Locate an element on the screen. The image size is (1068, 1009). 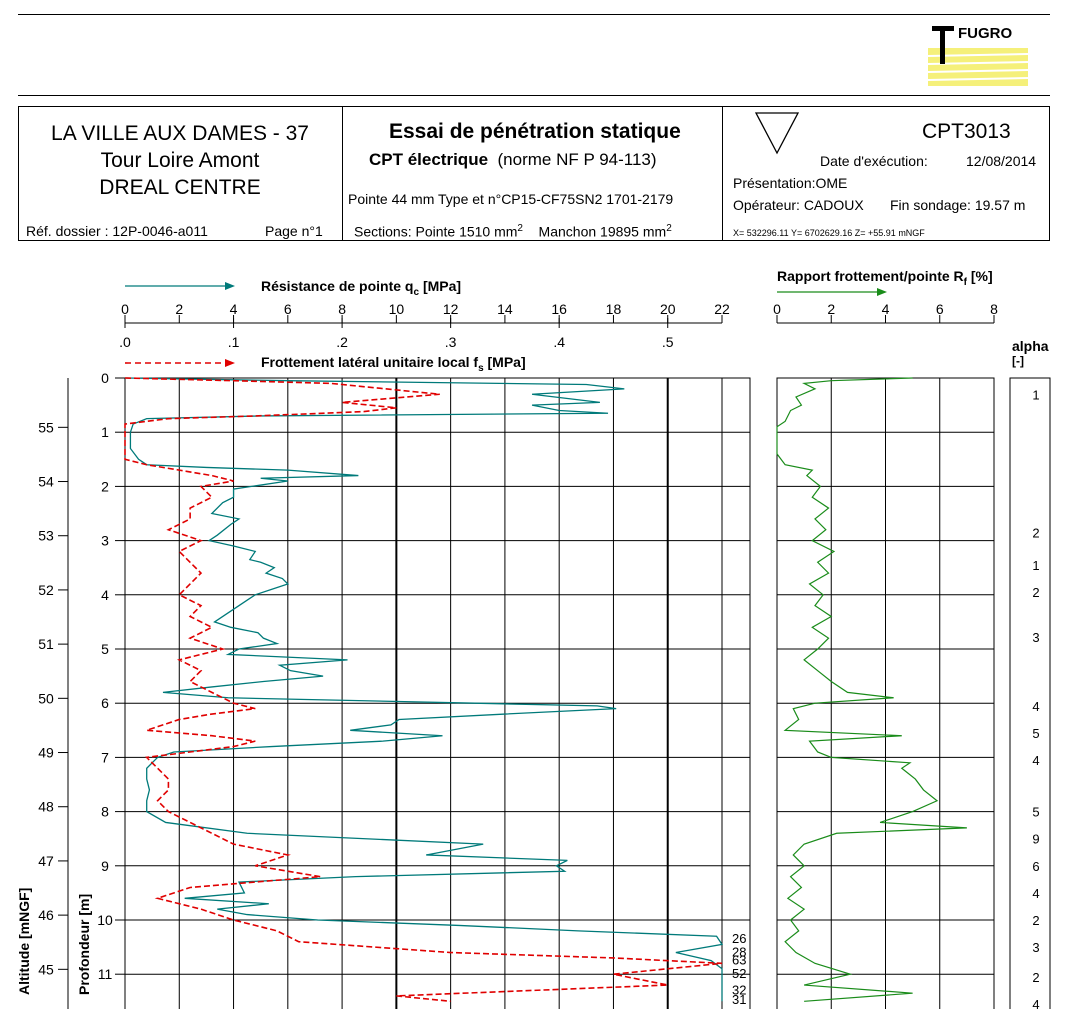
depth-tick-label-2: 2 is located at coordinates (105, 486).